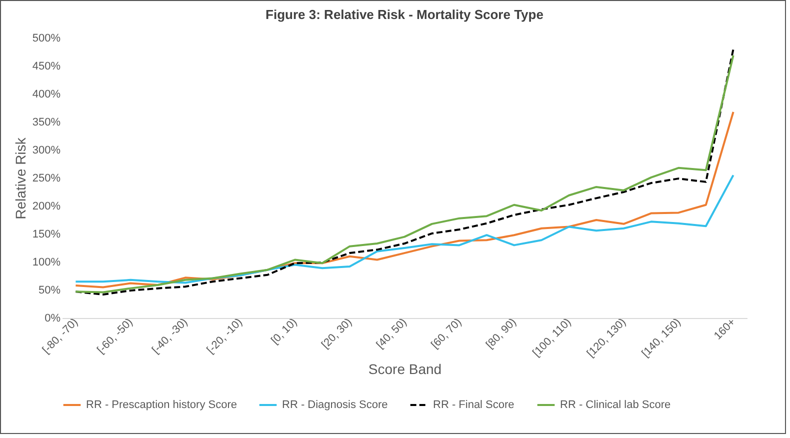  Describe the element at coordinates (46, 94) in the screenshot. I see `y-tick-label: 400%` at that location.